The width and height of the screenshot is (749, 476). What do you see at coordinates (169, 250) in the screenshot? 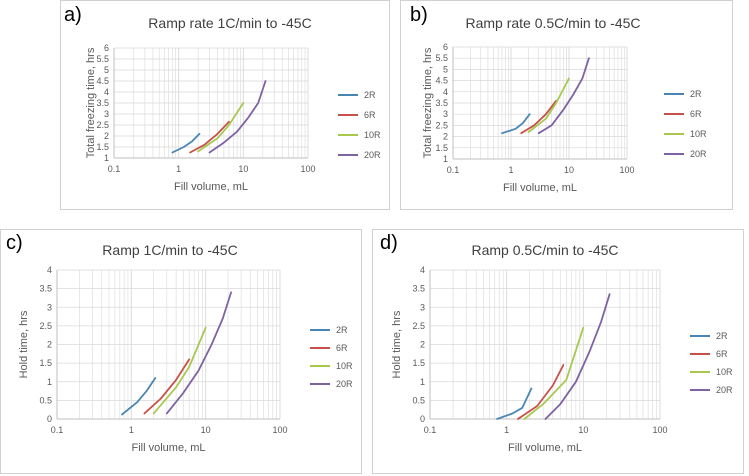
I see `chart-title: Ramp 1C/min to -45C` at bounding box center [169, 250].